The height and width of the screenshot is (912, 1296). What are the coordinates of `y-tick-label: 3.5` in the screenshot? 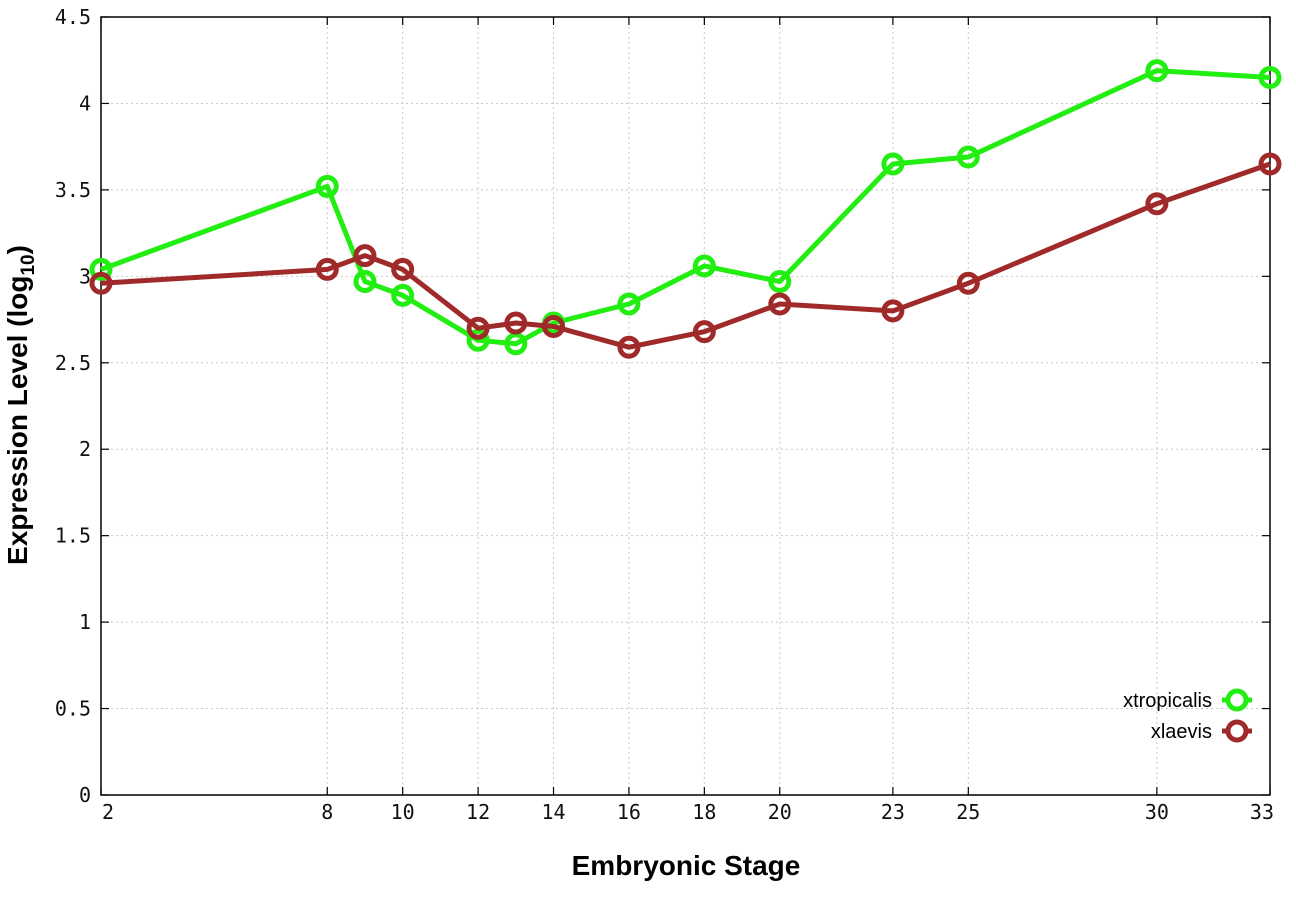 It's located at (73, 190).